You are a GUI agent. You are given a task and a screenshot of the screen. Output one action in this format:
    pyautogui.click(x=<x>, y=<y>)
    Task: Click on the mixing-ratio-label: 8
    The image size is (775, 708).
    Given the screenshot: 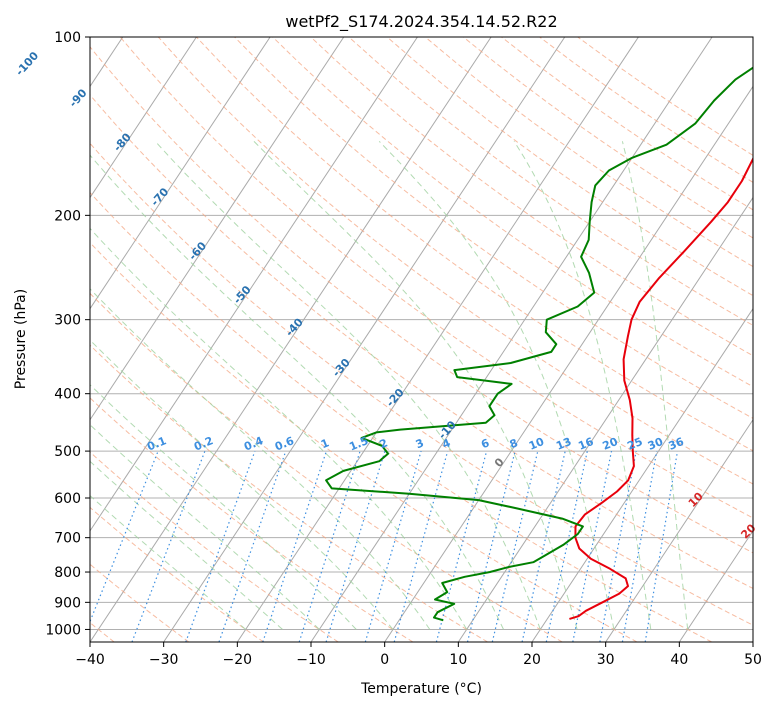 What is the action you would take?
    pyautogui.click(x=514, y=443)
    